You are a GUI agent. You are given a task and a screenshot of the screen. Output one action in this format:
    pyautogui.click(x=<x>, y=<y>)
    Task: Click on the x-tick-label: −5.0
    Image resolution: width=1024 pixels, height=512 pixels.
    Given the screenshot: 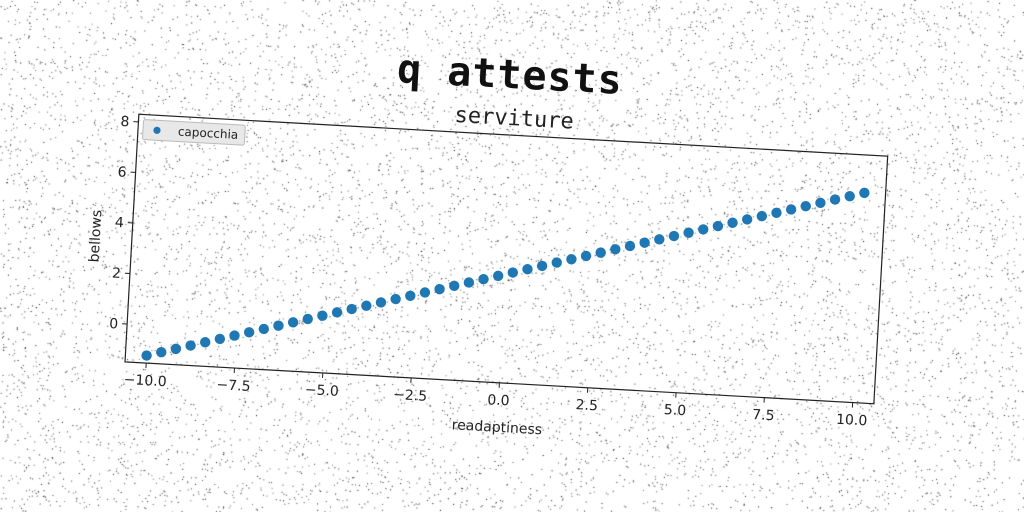 What is the action you would take?
    pyautogui.click(x=321, y=391)
    